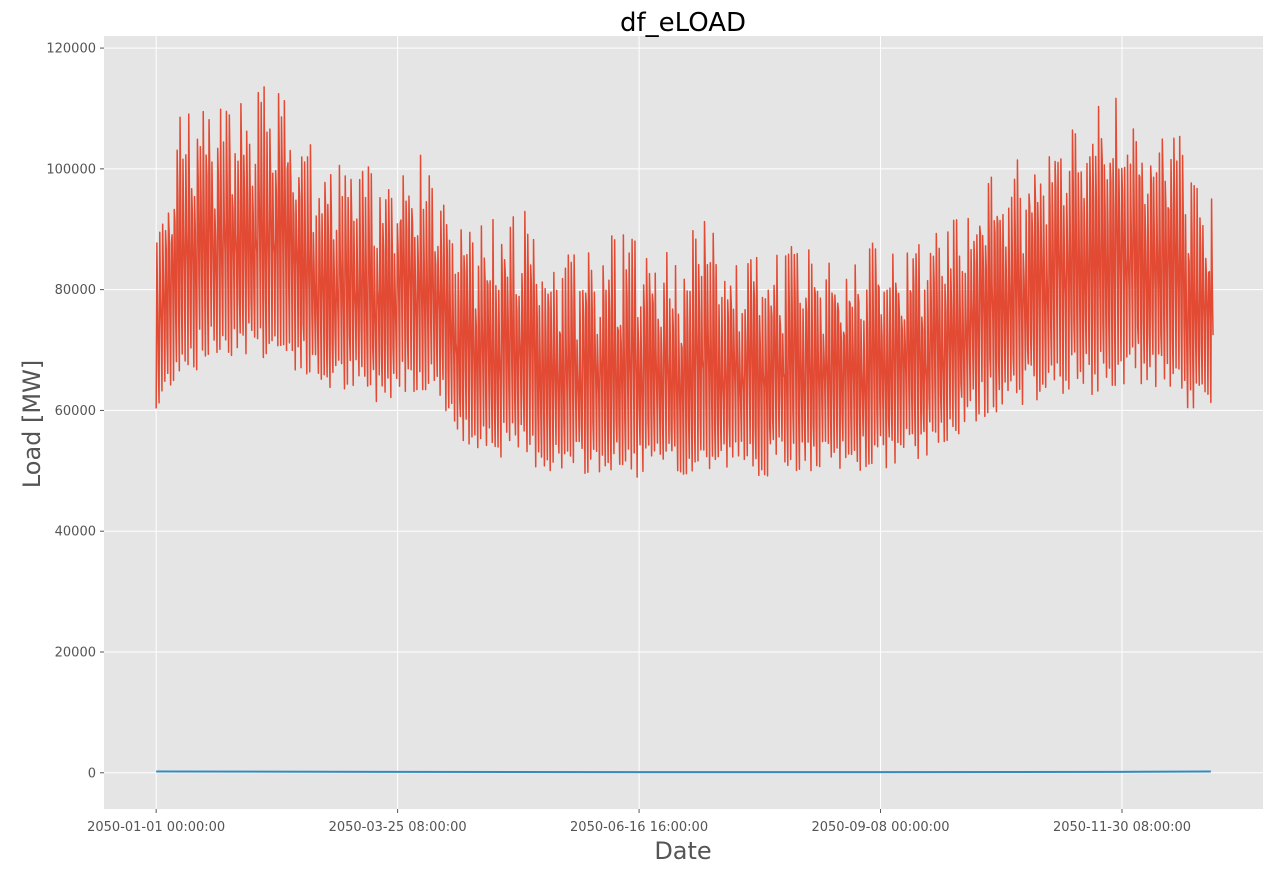 The width and height of the screenshot is (1275, 873). What do you see at coordinates (682, 851) in the screenshot?
I see `x-axis-label: Date` at bounding box center [682, 851].